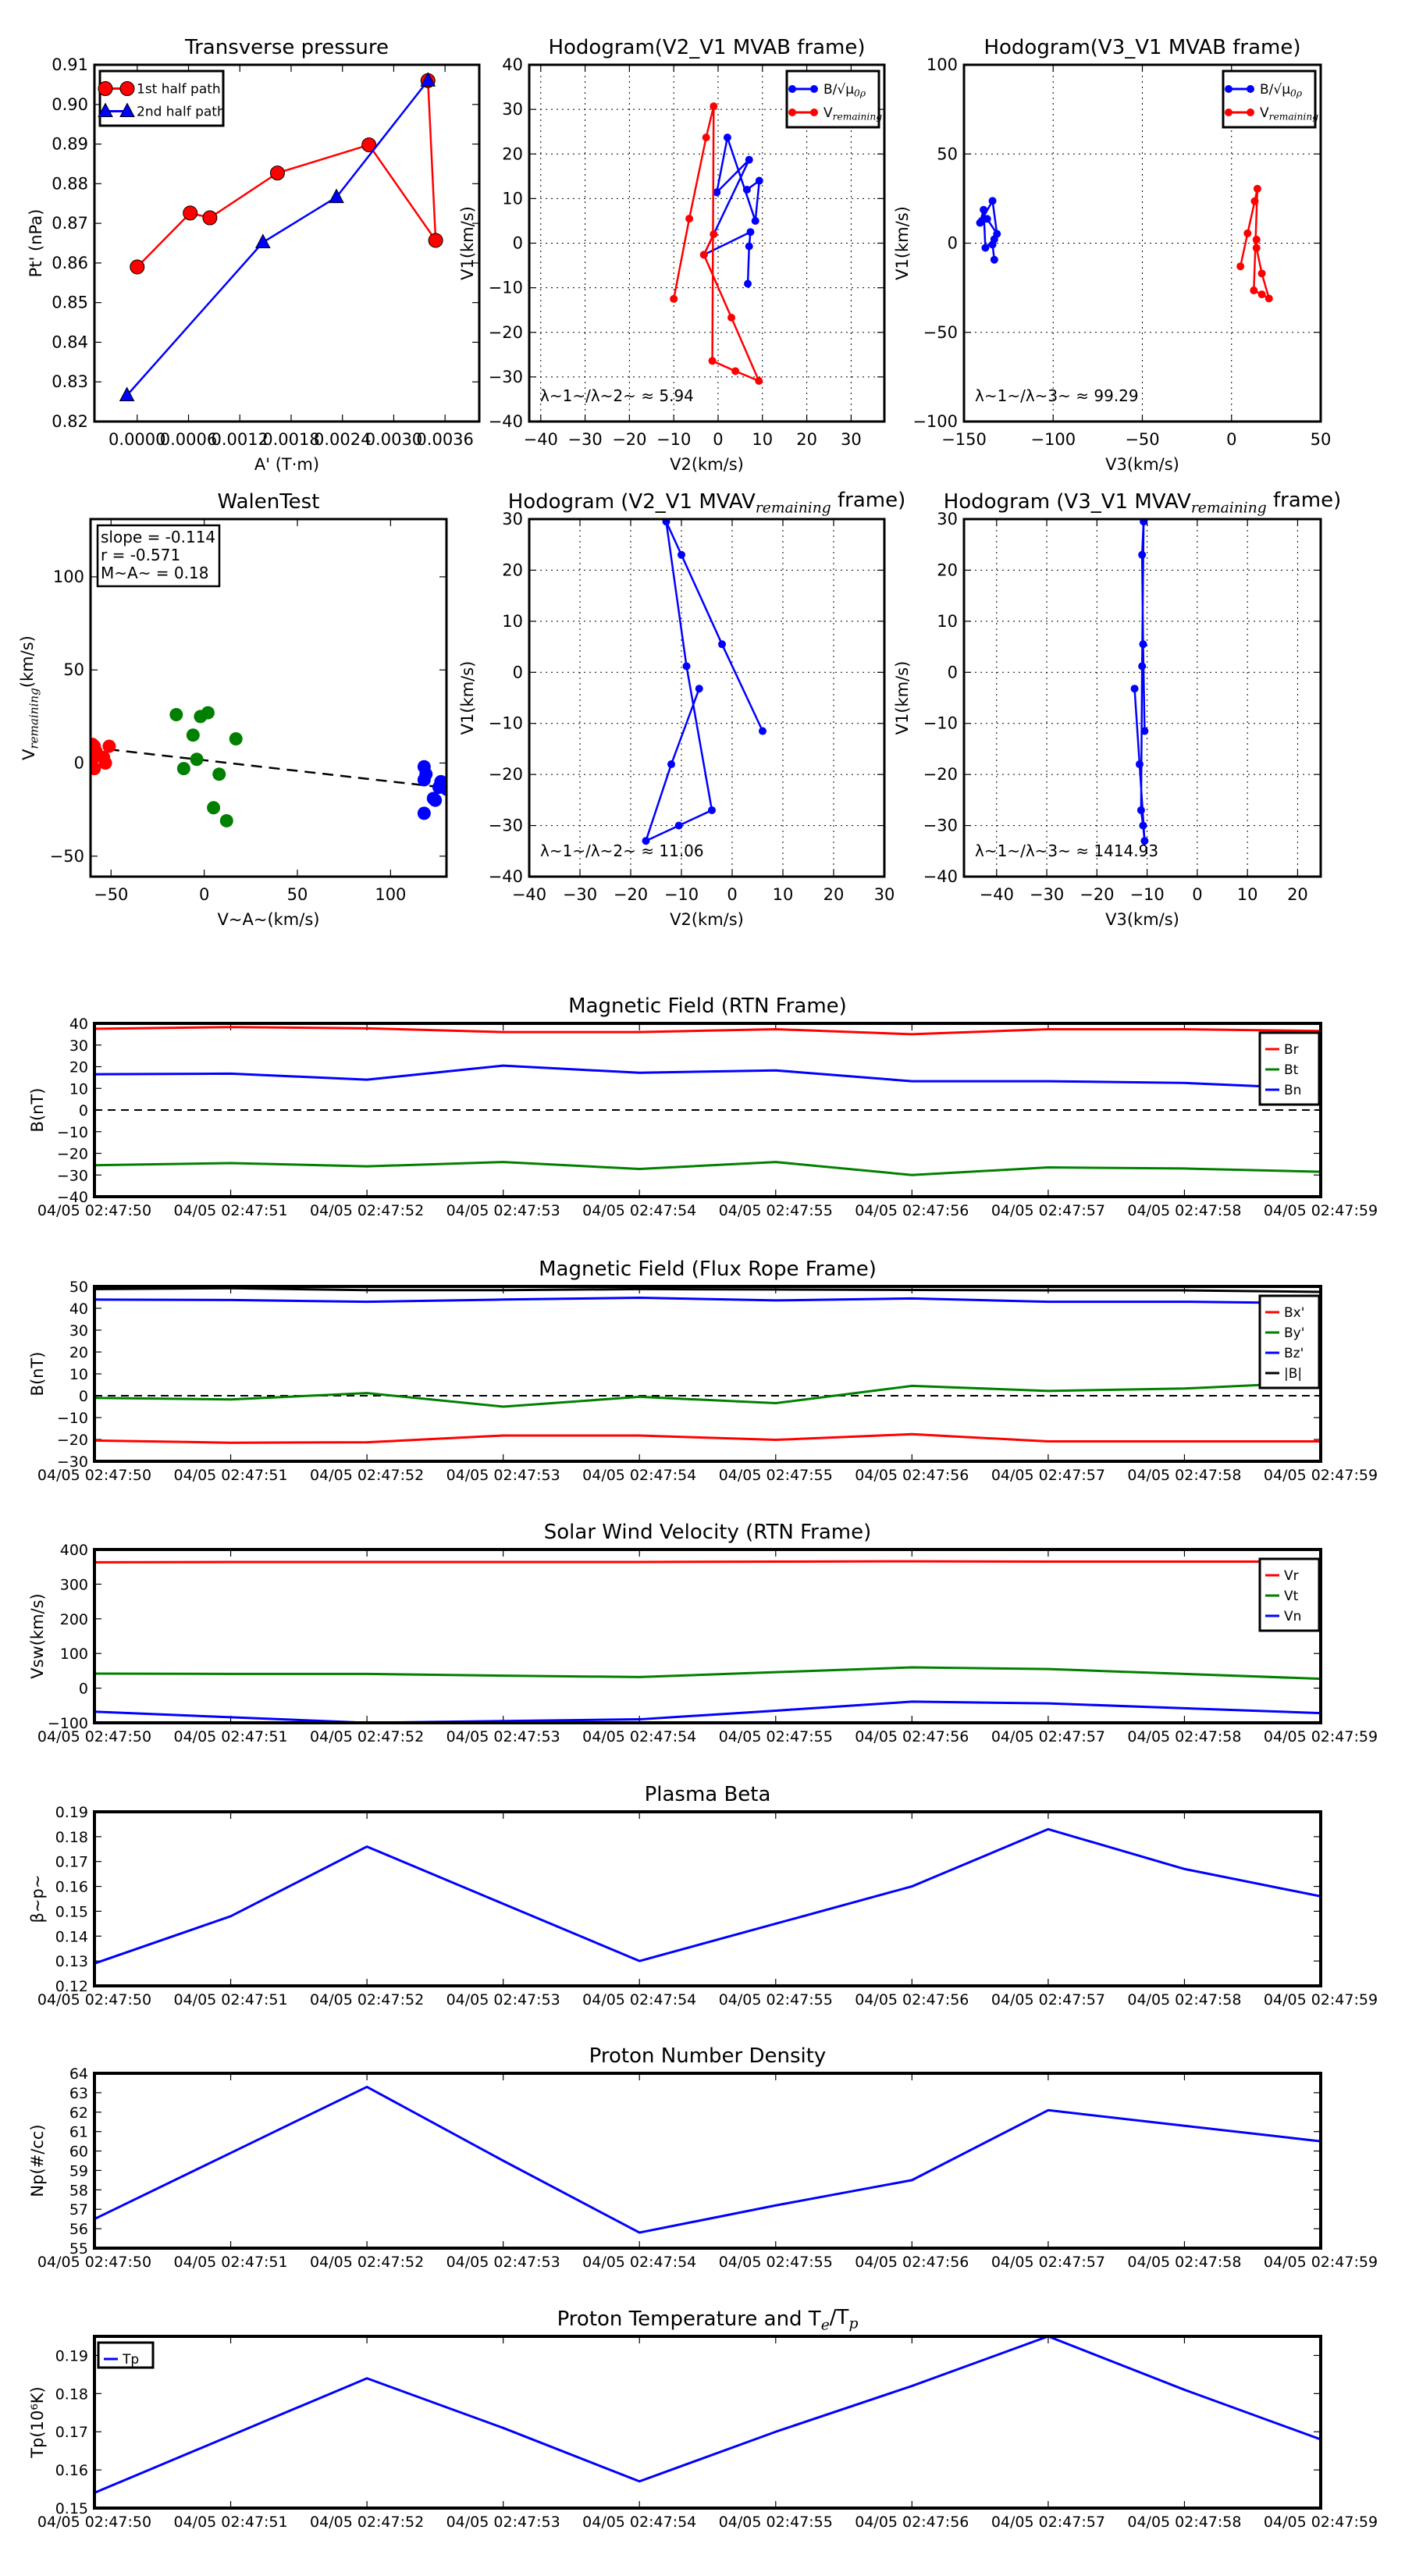 This screenshot has height=2576, width=1405. Describe the element at coordinates (1294, 1333) in the screenshot. I see `legend-label: By'` at that location.